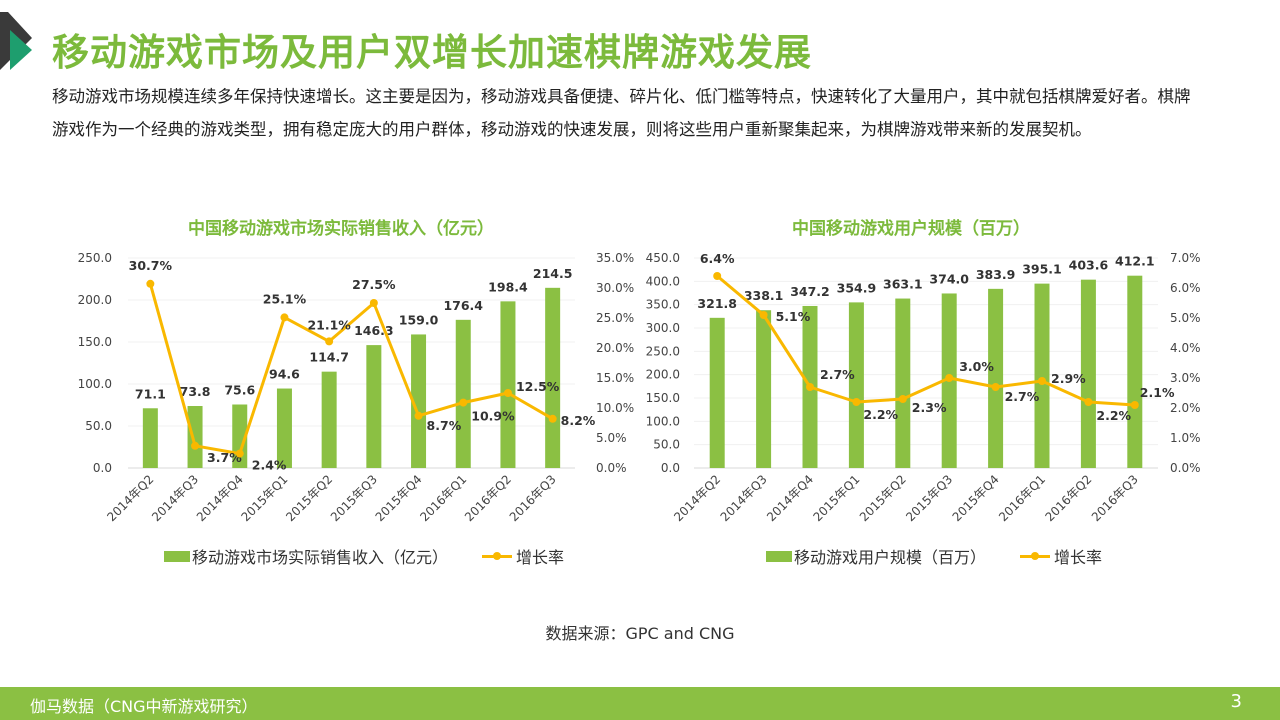 The image size is (1280, 720). What do you see at coordinates (341, 229) in the screenshot?
I see `chart-title-revenue: 中国移动游戏市场实际销售收入（亿元）` at bounding box center [341, 229].